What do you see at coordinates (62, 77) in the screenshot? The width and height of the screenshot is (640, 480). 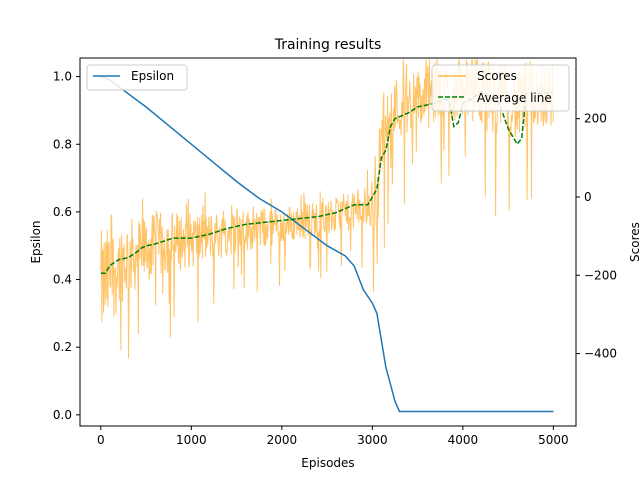 I see `y-left-tick-label: 1.0` at bounding box center [62, 77].